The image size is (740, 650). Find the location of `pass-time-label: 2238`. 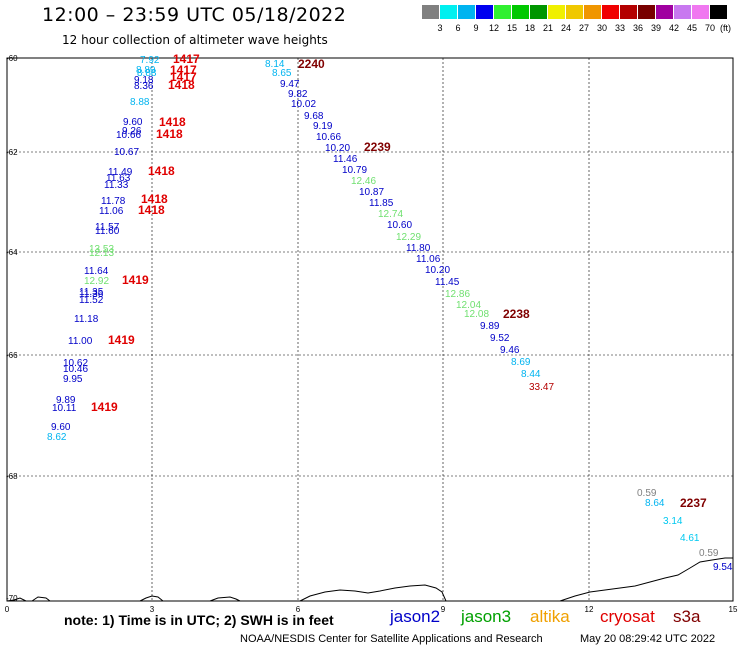

pass-time-label: 2238 is located at coordinates (516, 314).